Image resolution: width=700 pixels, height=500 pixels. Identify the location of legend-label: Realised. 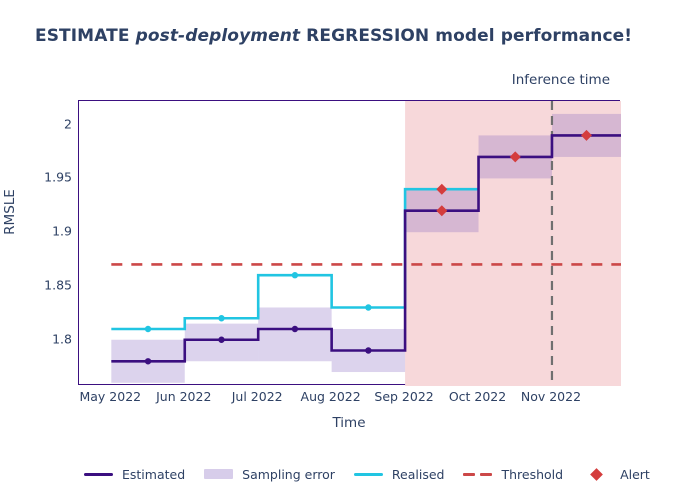
(418, 474).